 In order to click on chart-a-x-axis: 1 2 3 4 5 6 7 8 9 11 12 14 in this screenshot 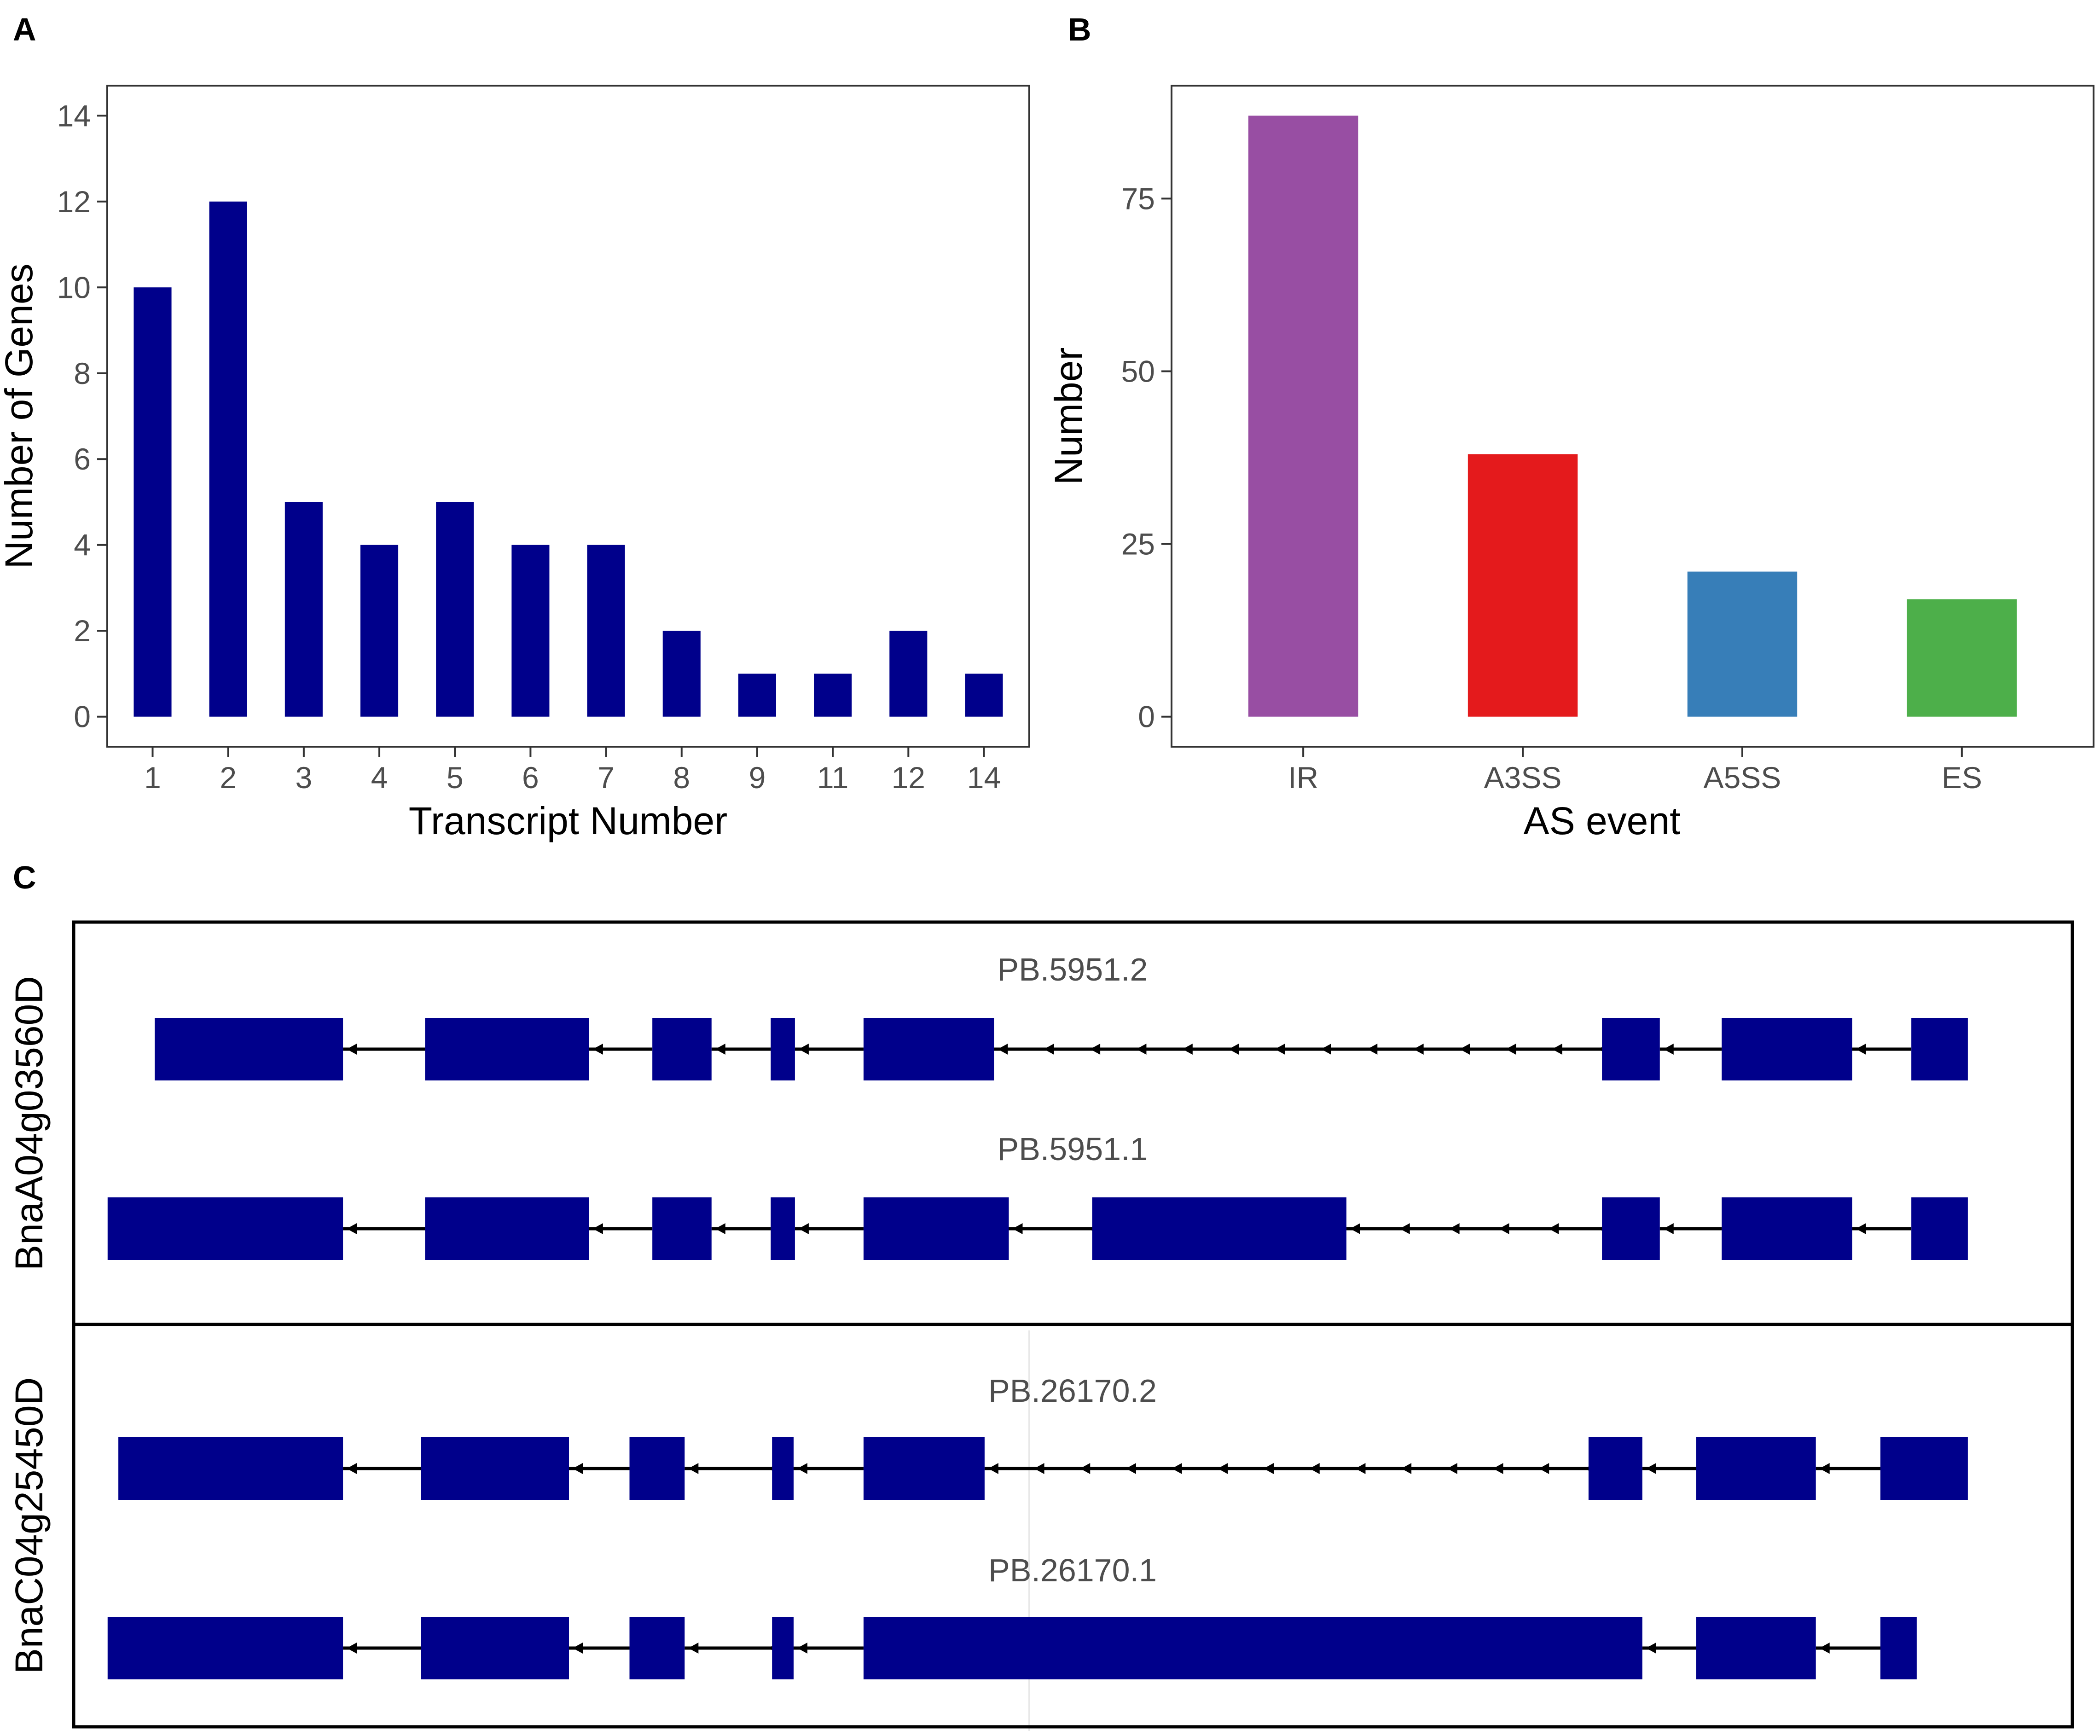, I will do `click(572, 771)`.